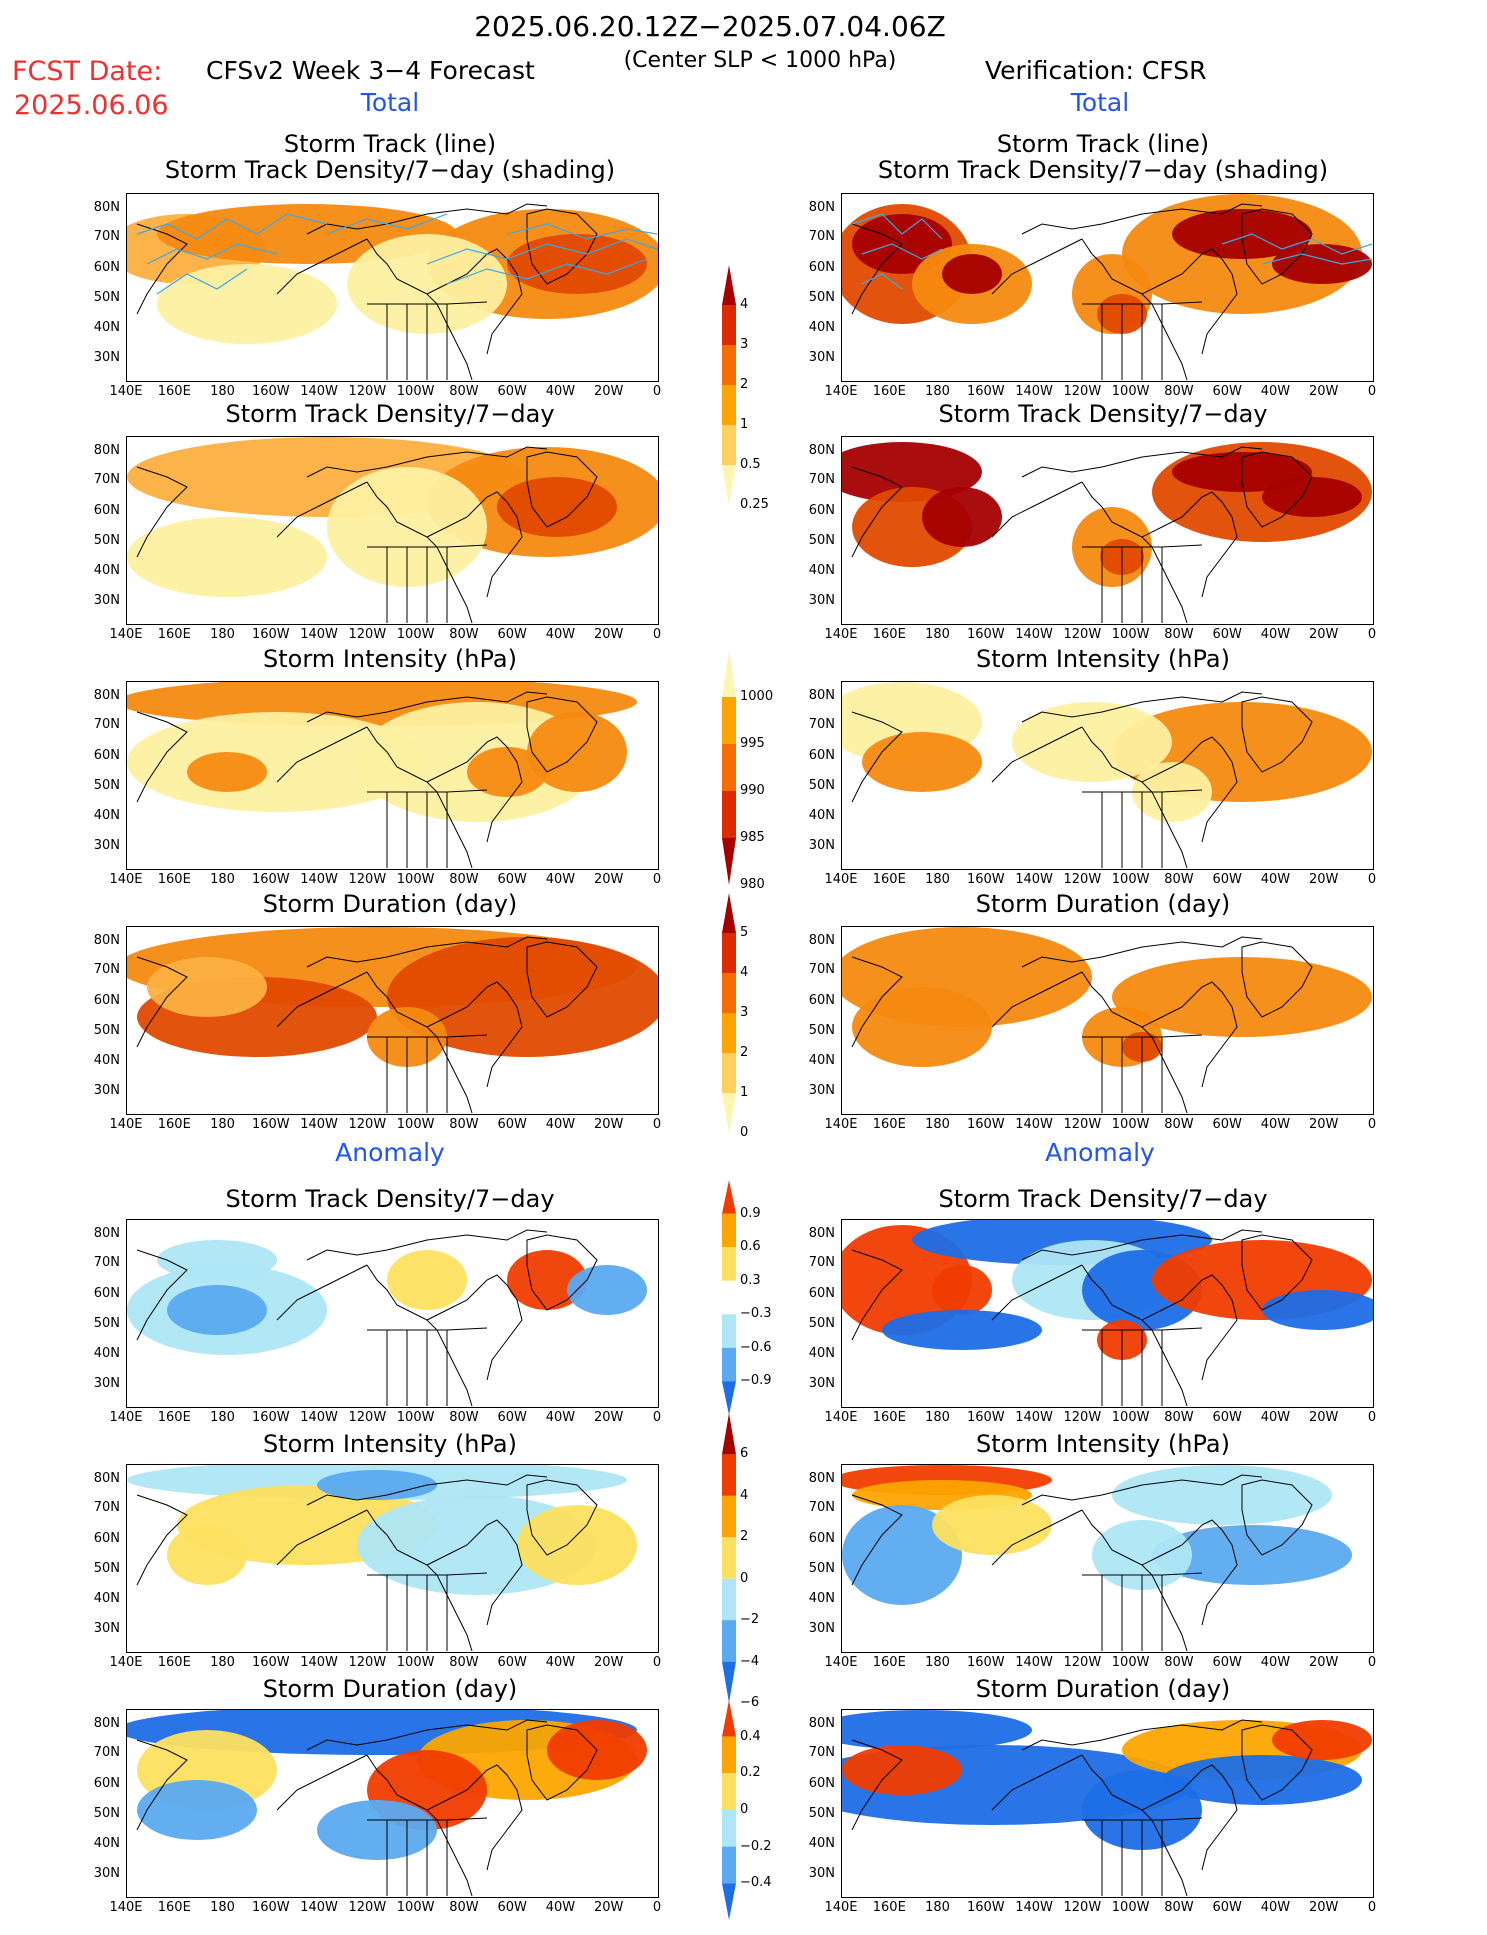  What do you see at coordinates (270, 634) in the screenshot?
I see `lon-label-l1-3: 160W` at bounding box center [270, 634].